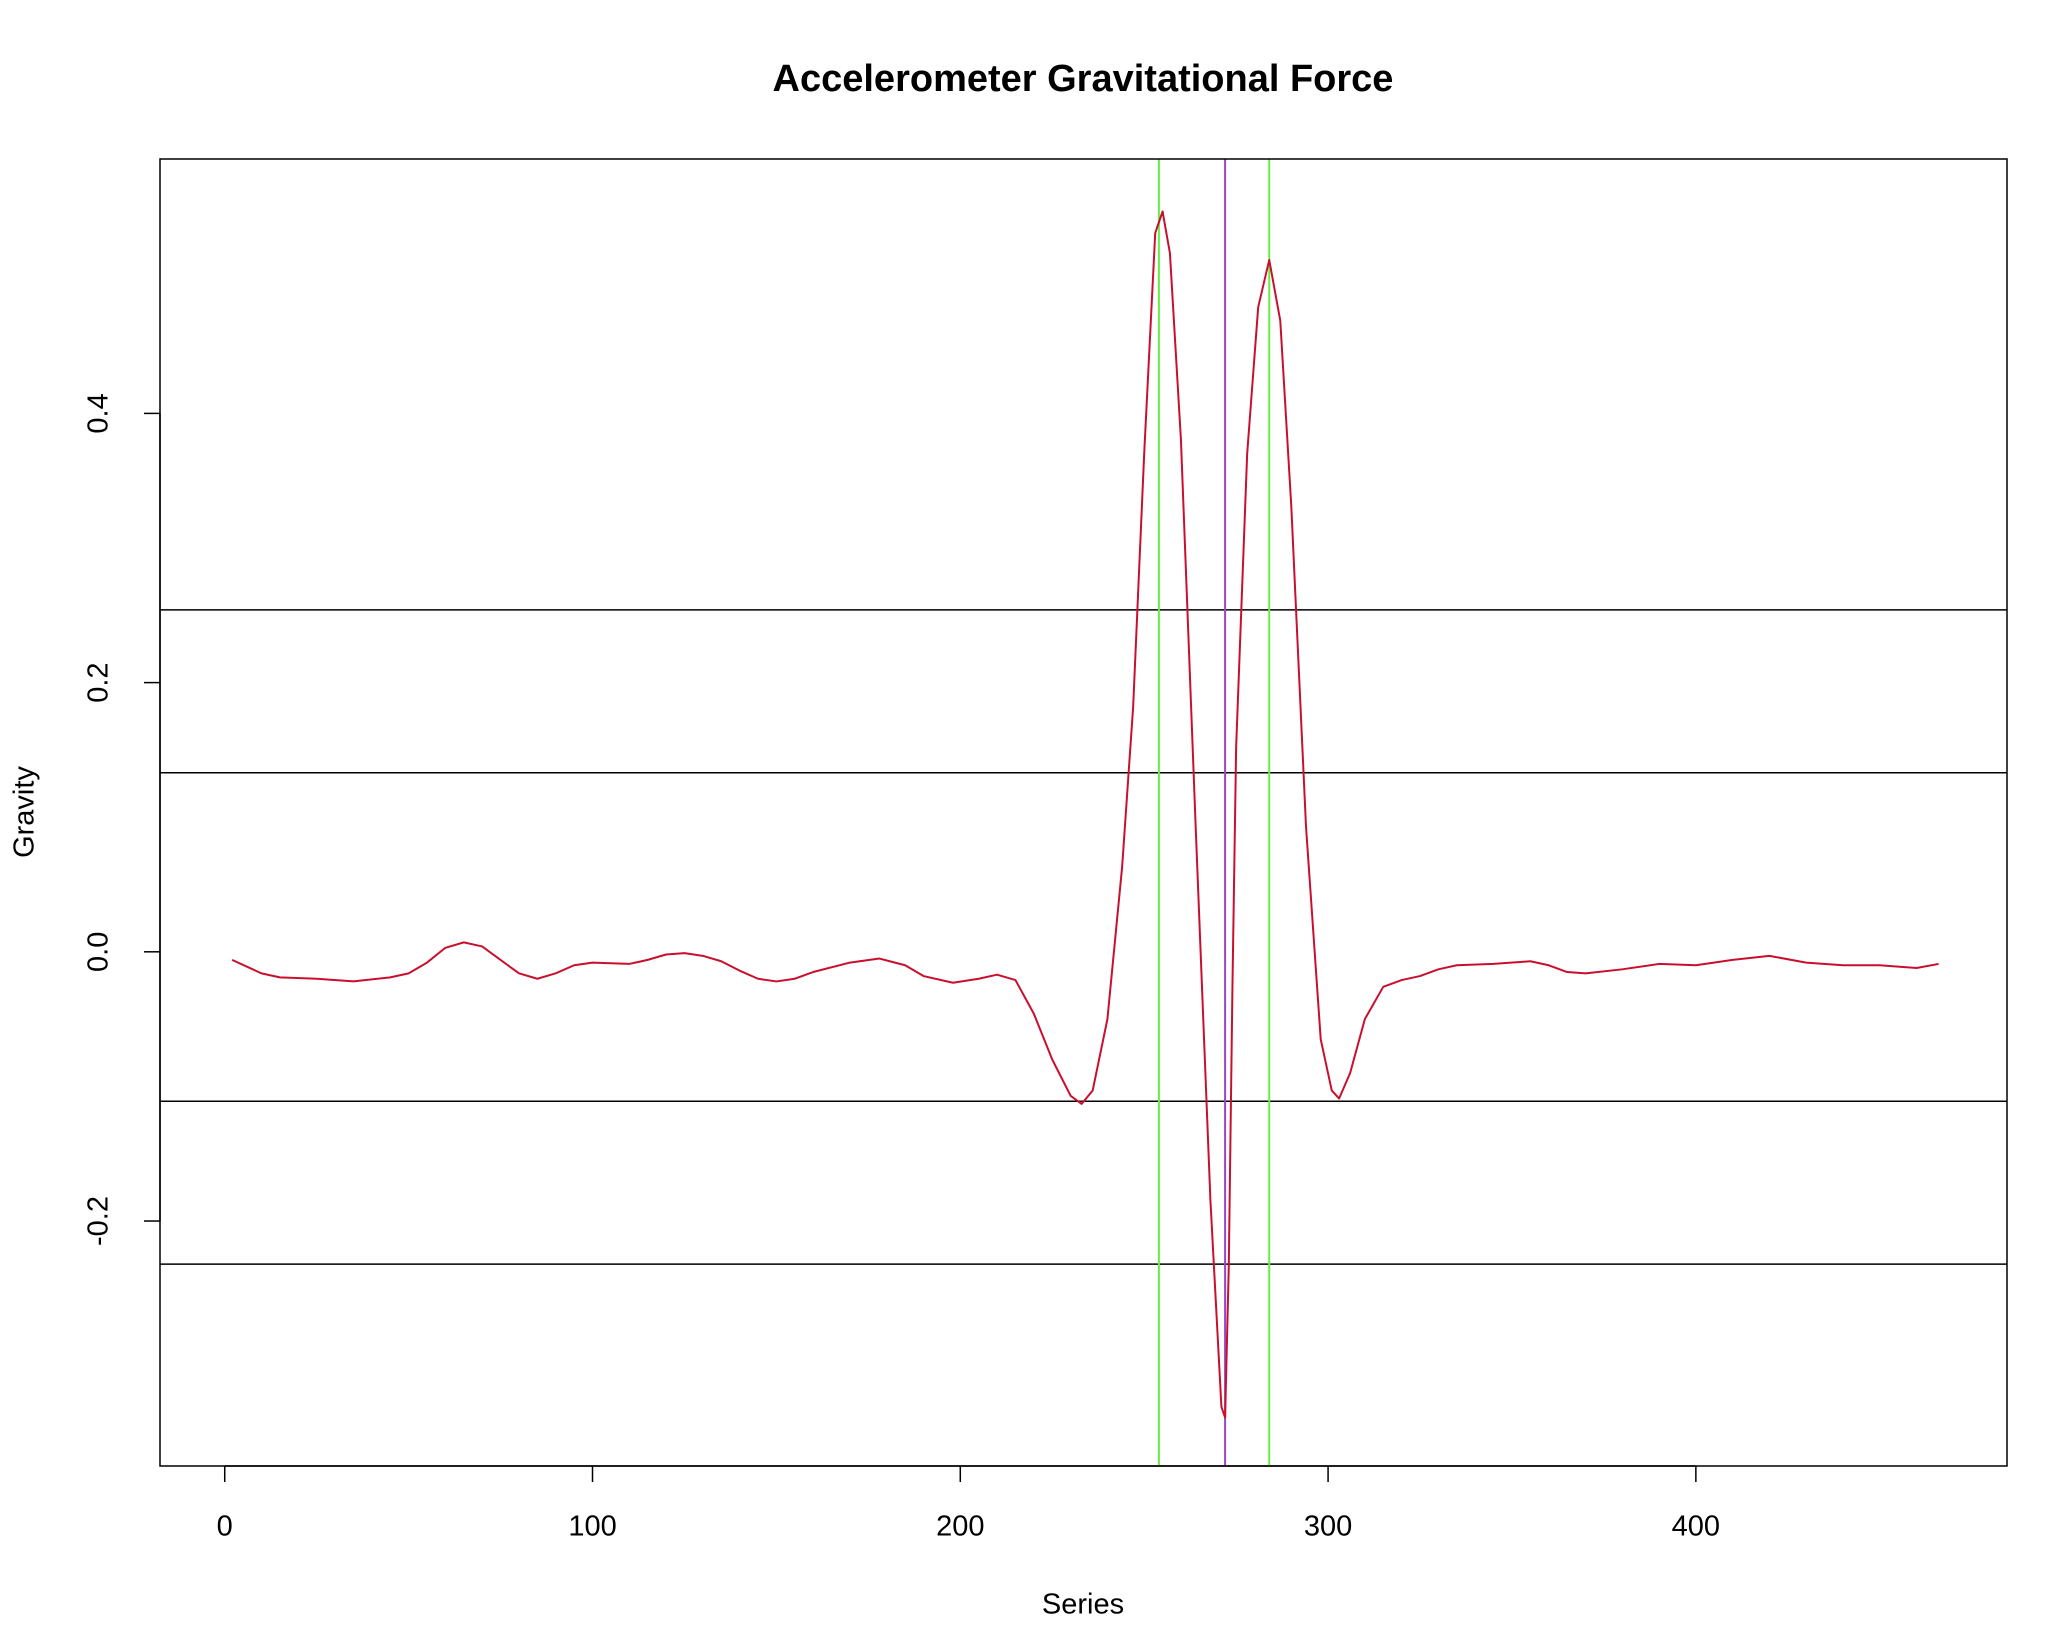  I want to click on x-tick-label: 400, so click(1696, 1527).